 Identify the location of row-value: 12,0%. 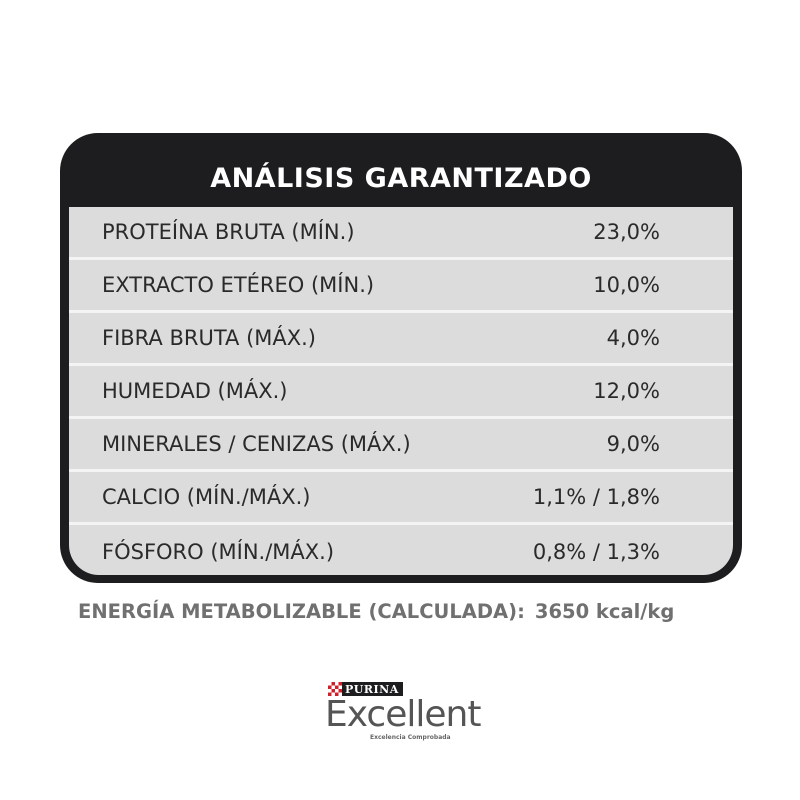
(626, 391).